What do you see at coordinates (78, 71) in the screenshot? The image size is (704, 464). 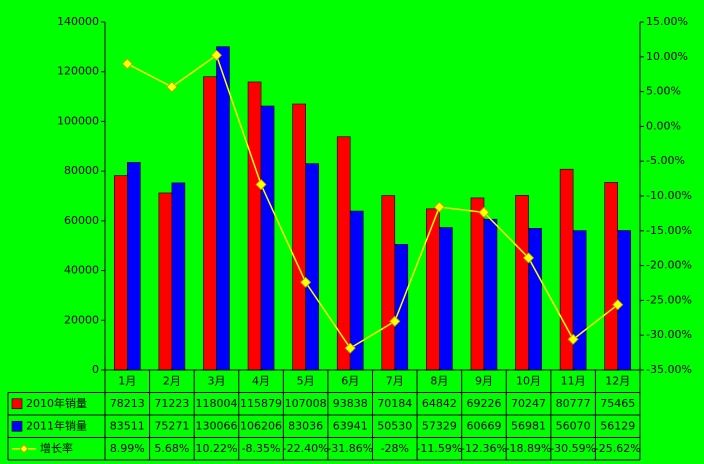 I see `y-tick-label: 120000` at bounding box center [78, 71].